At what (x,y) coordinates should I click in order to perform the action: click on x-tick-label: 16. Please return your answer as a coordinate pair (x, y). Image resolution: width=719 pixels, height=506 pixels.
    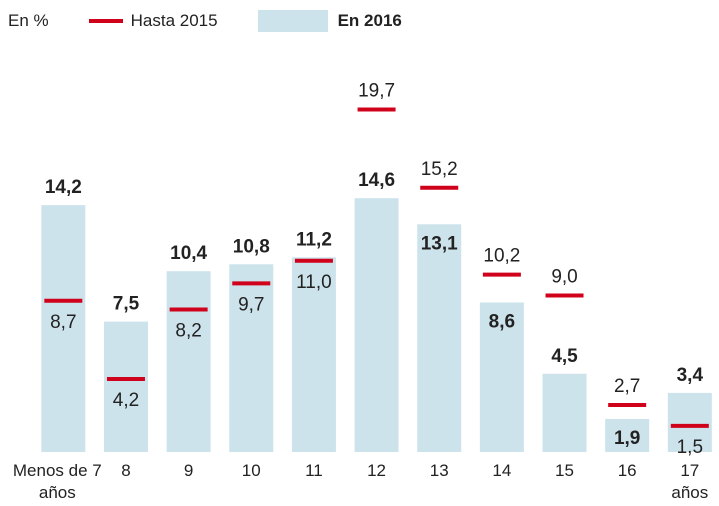
    Looking at the image, I should click on (627, 470).